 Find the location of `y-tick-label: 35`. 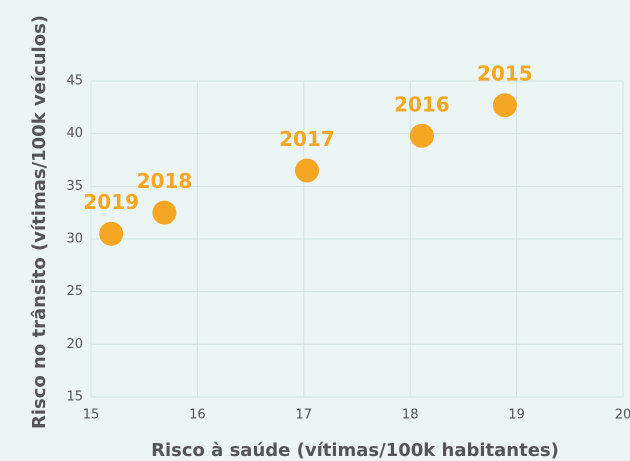

y-tick-label: 35 is located at coordinates (74, 186).